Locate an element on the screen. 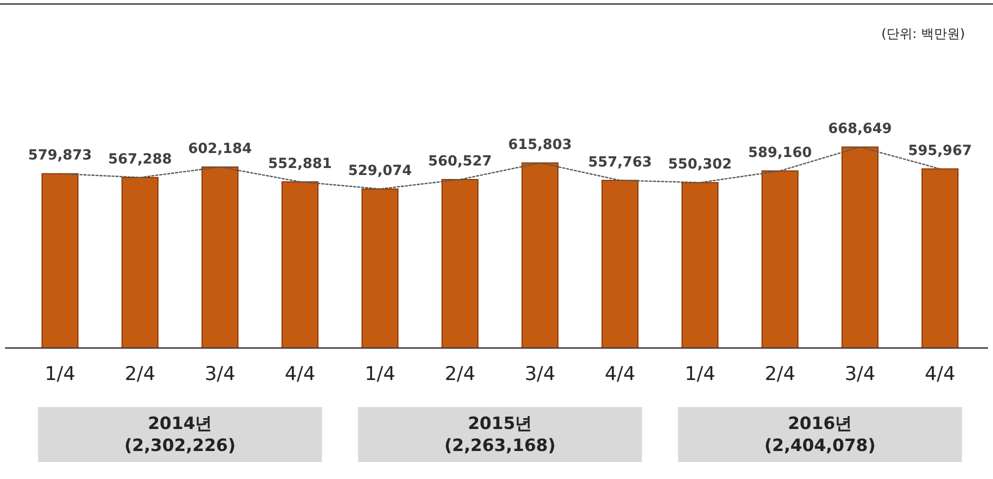 The image size is (993, 479). text: 2014년 (2,302,226) is located at coordinates (180, 435).